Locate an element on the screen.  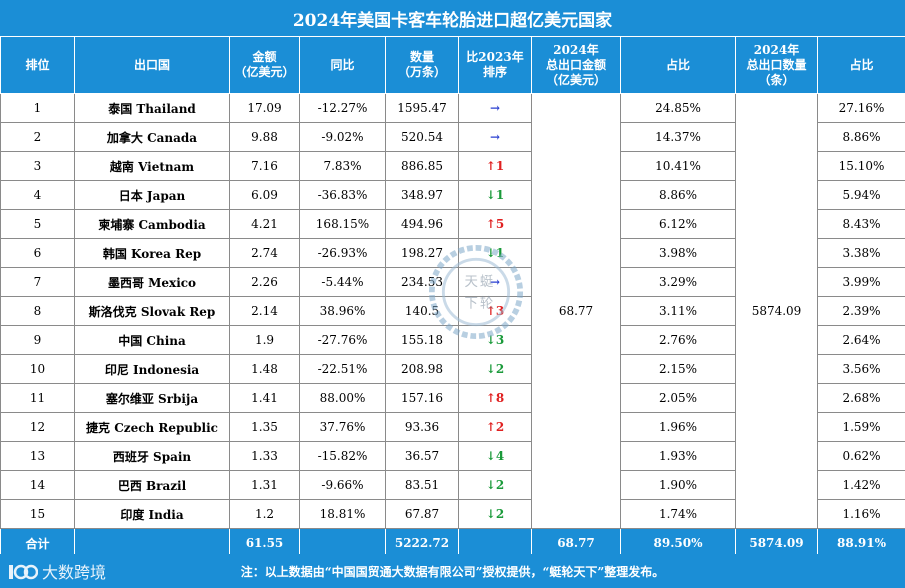
header-qty: 数量 （万条） is located at coordinates (422, 65).